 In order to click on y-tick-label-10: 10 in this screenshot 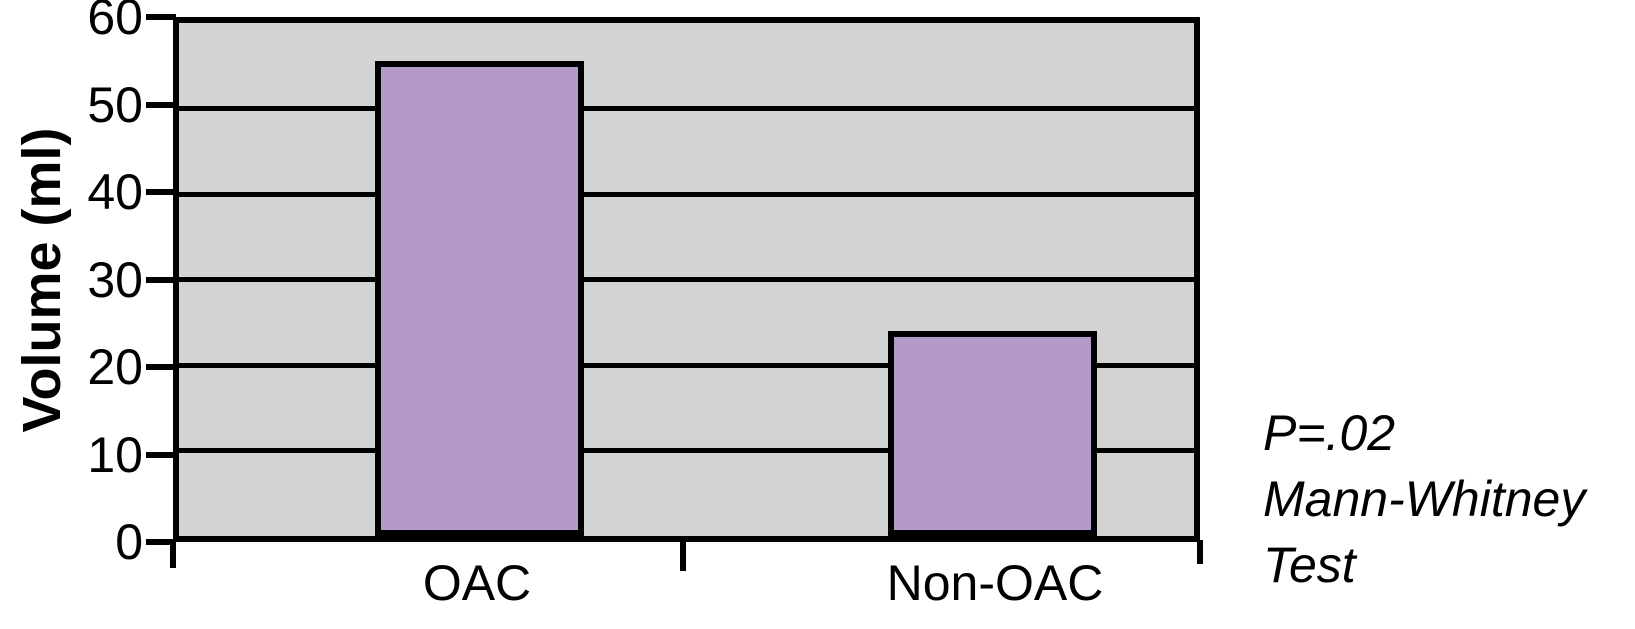, I will do `click(115, 454)`.